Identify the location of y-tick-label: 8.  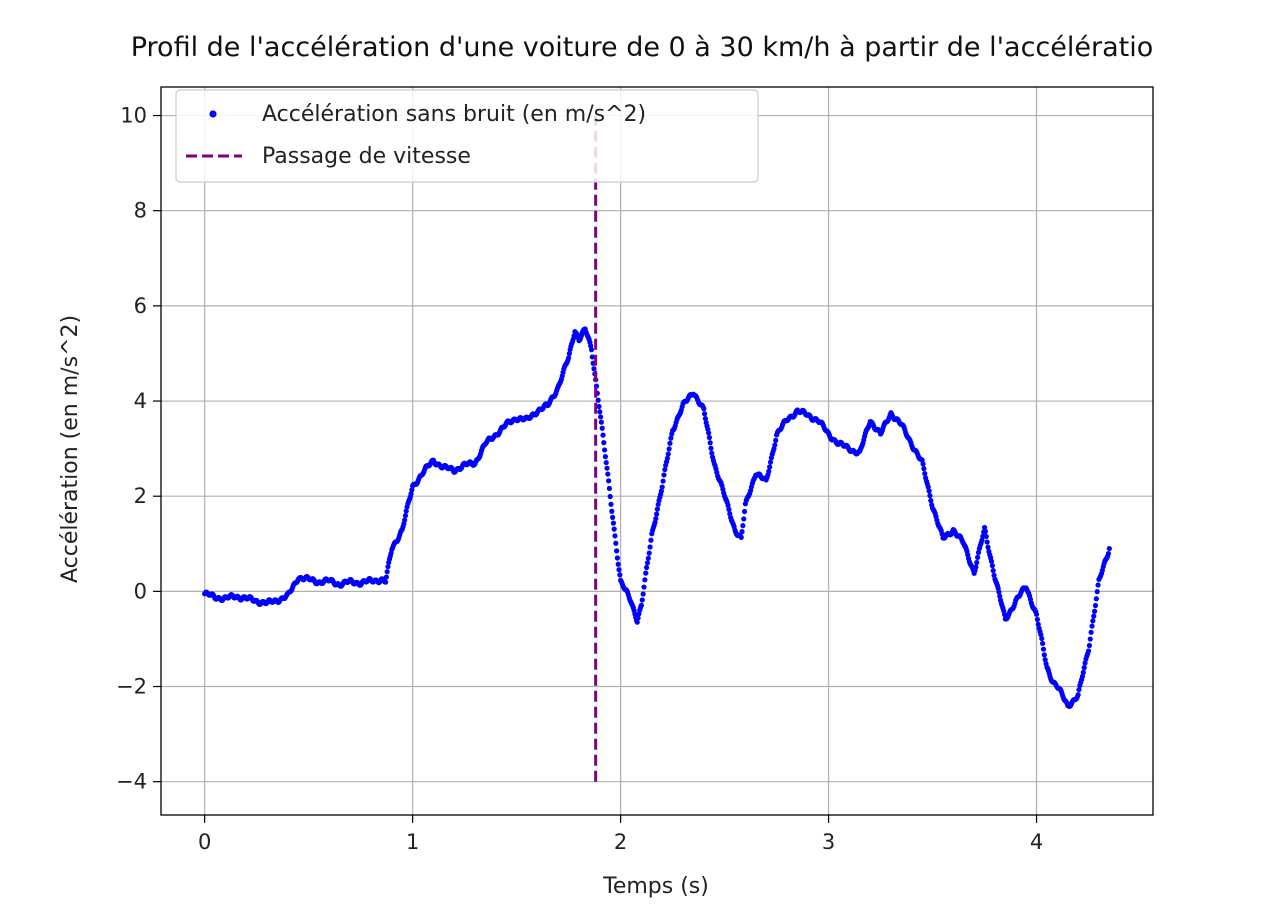
(140, 211).